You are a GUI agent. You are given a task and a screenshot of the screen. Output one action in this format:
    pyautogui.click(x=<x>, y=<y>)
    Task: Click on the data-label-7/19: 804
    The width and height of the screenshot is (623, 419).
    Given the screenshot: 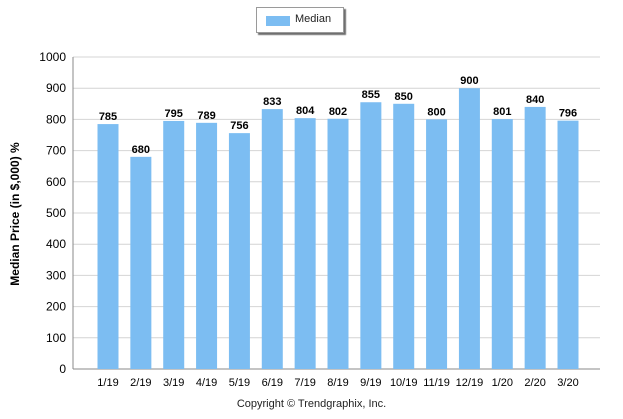 What is the action you would take?
    pyautogui.click(x=305, y=111)
    